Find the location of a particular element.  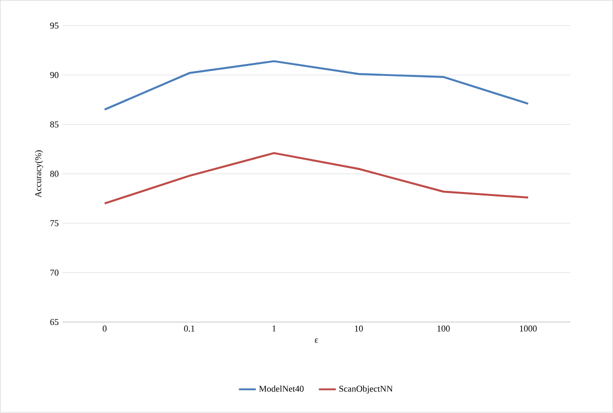

y-tick-label: 70 is located at coordinates (54, 273).